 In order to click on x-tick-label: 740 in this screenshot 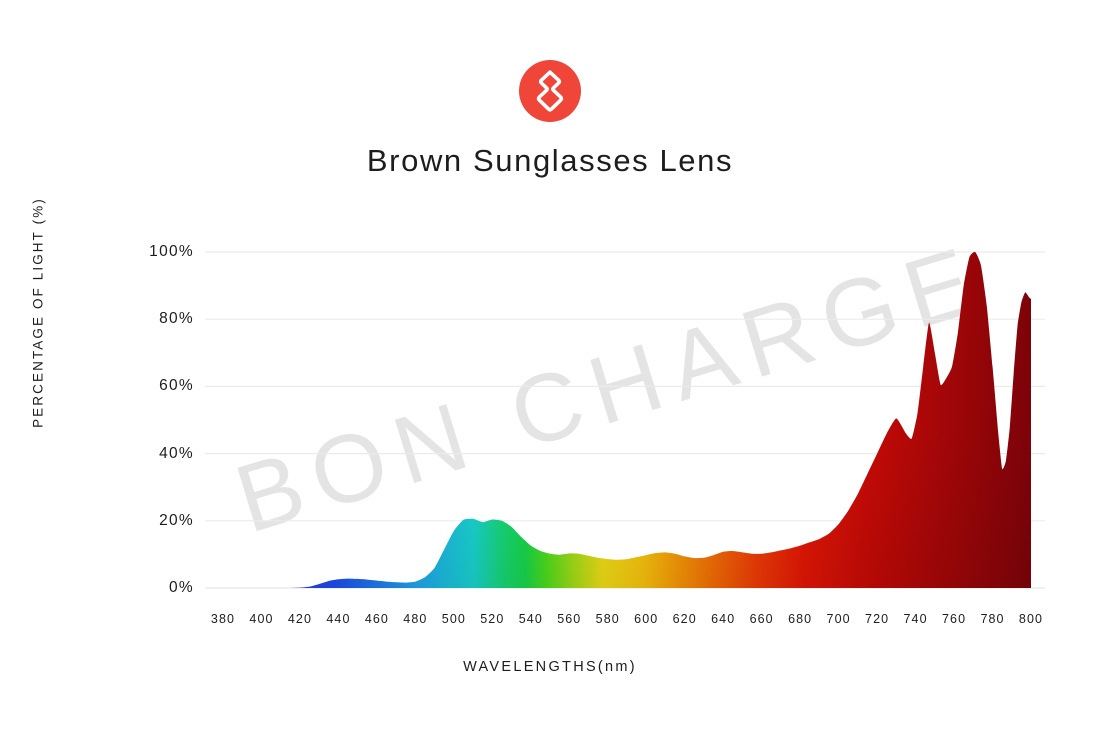, I will do `click(915, 619)`.